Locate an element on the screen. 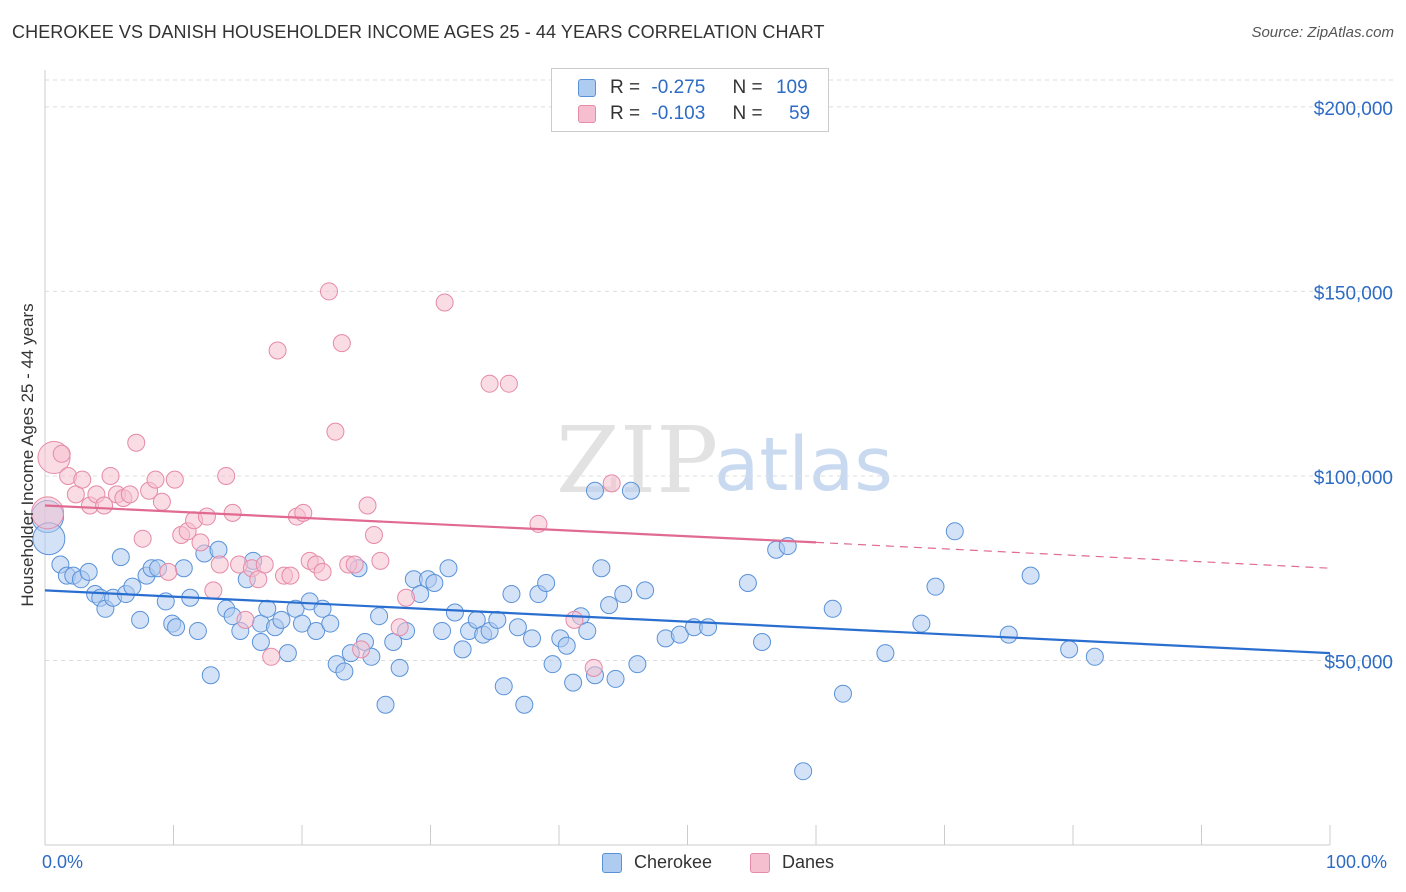 This screenshot has width=1406, height=892. legend-row-danes: R = -0.103 N = 59 is located at coordinates (690, 114).